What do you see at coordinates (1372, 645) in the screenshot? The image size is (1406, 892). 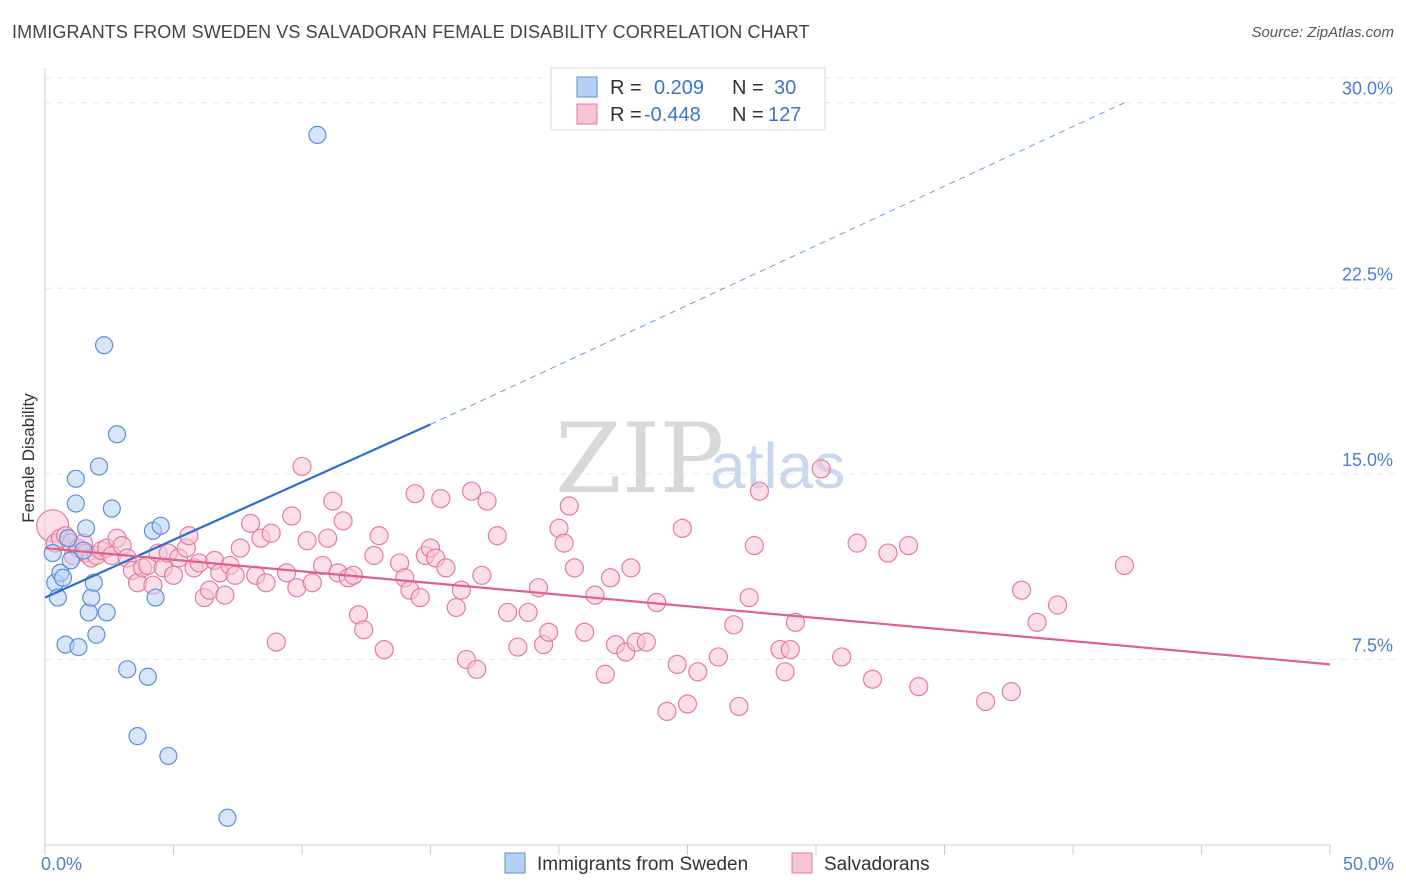 I see `y-tick-label-0: 7.5%` at bounding box center [1372, 645].